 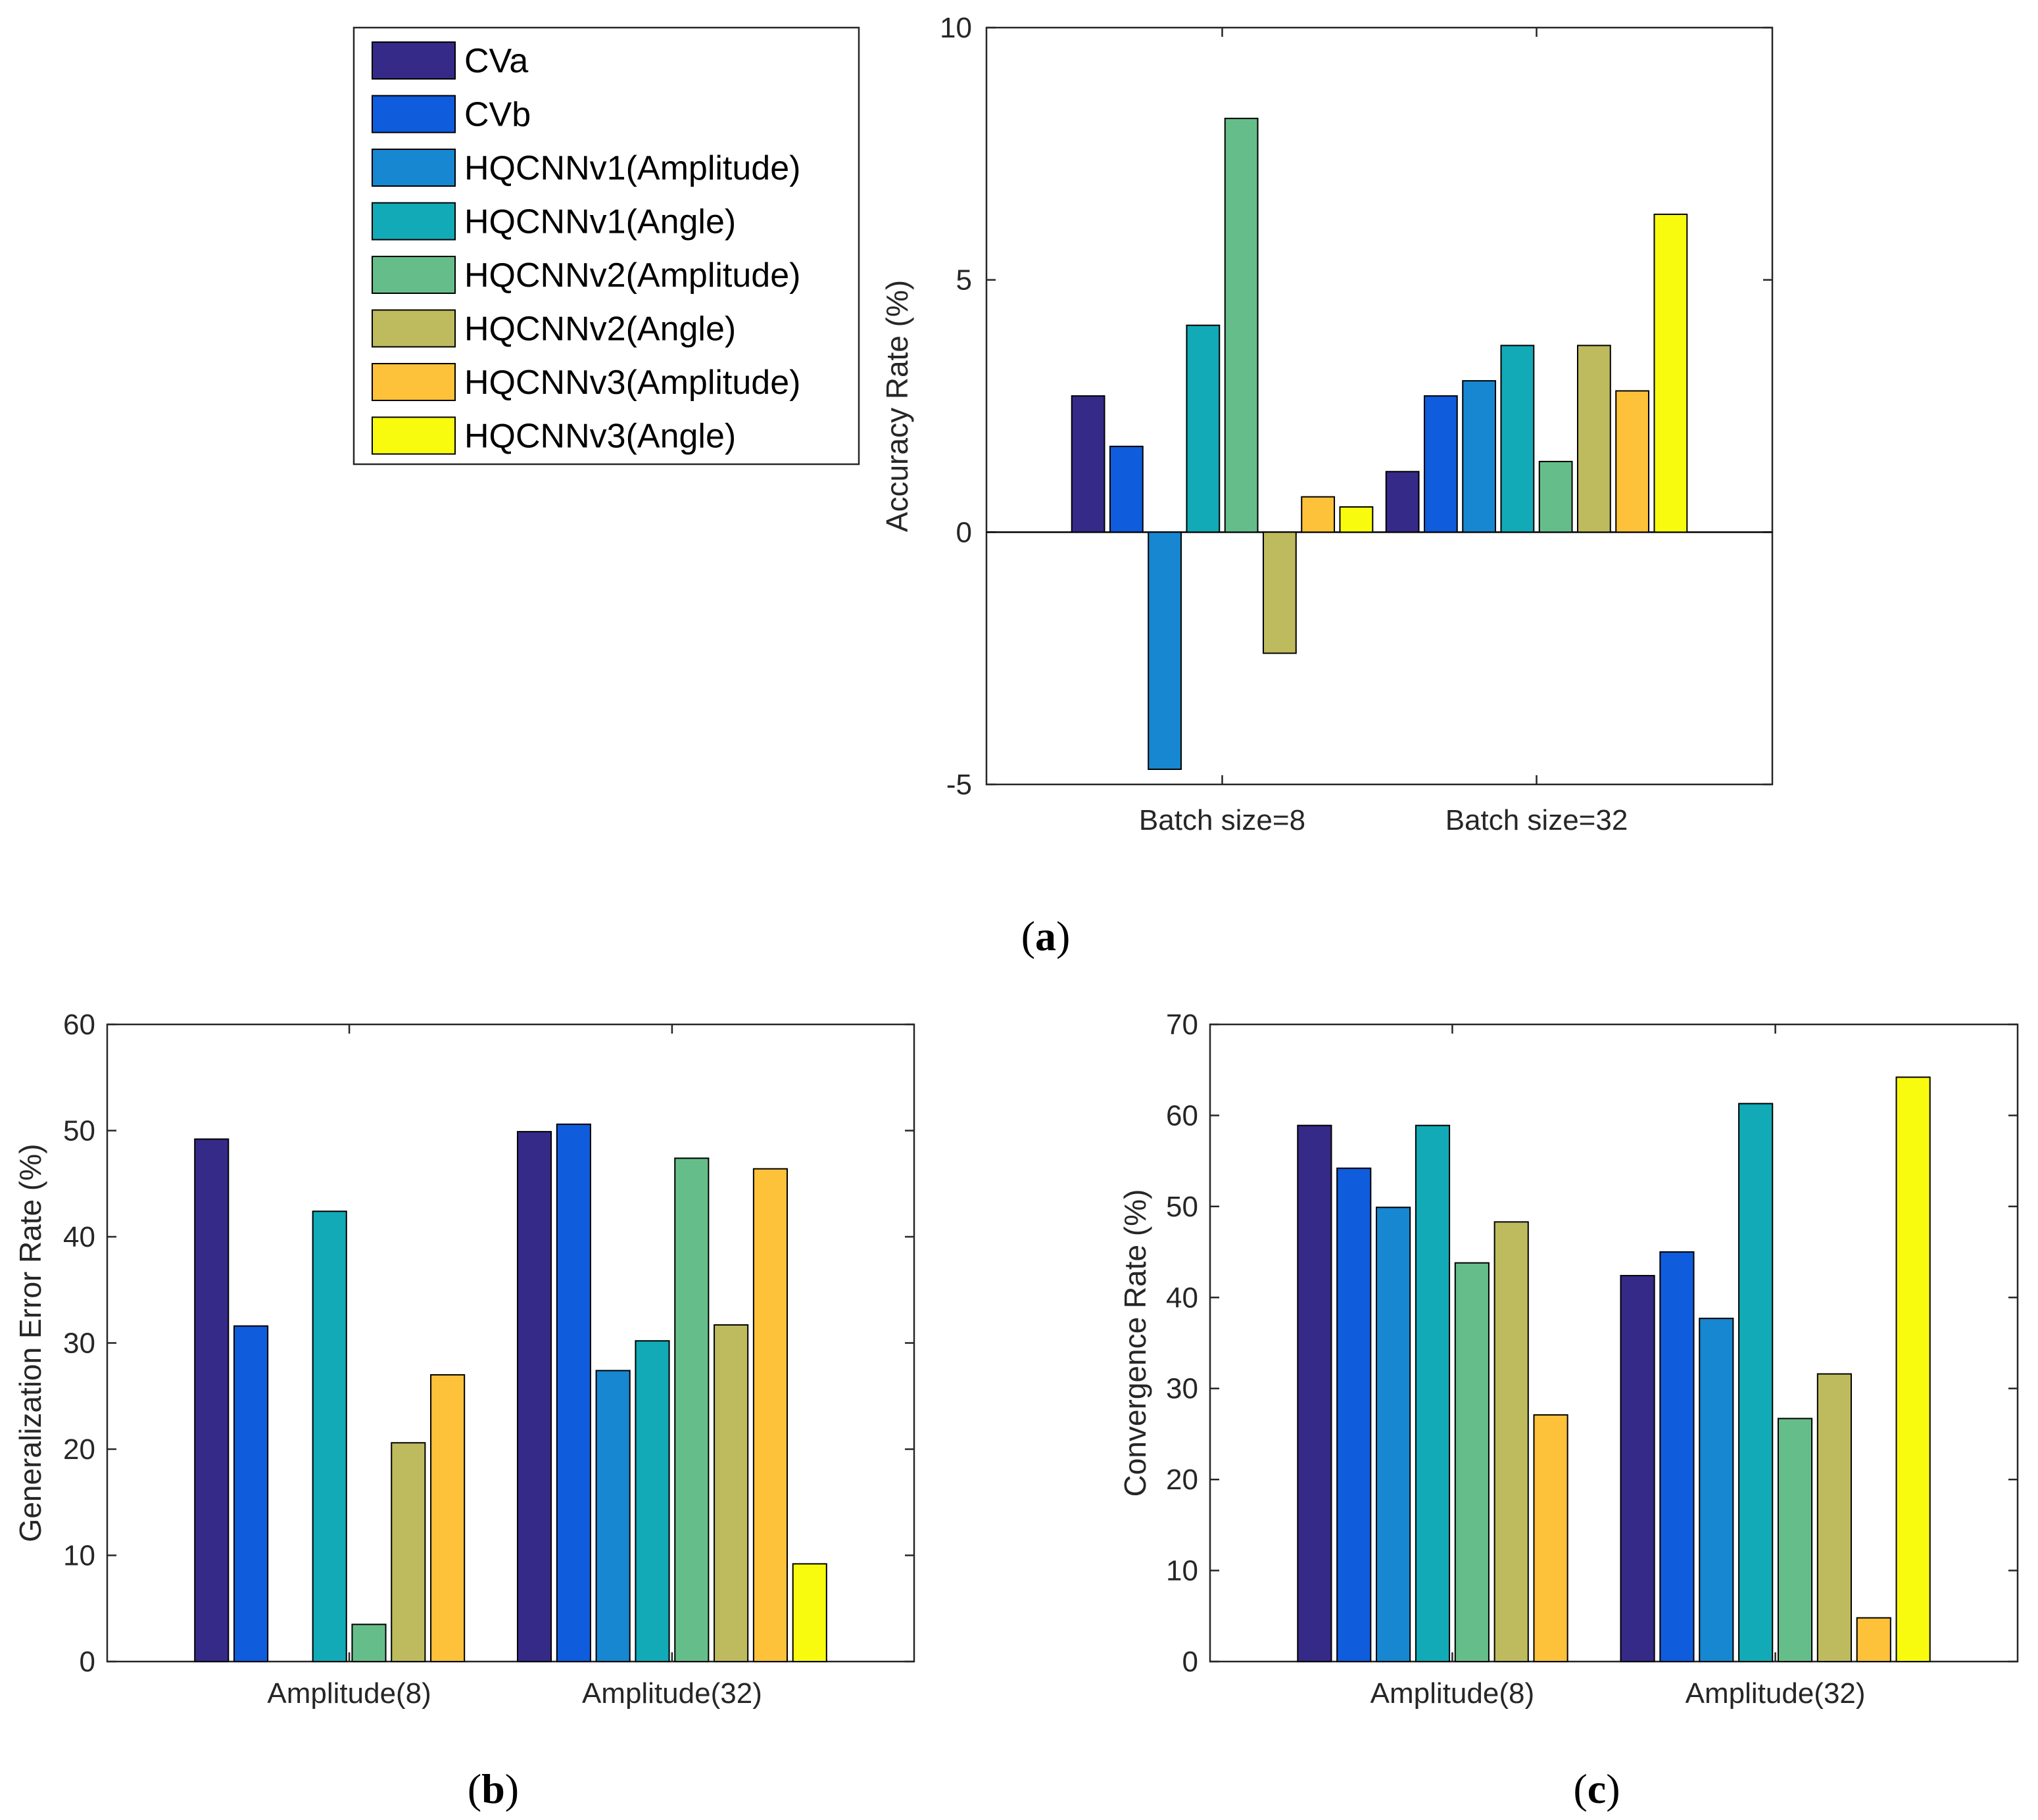 I want to click on y-axis-label: Accuracy Rate (%), so click(x=897, y=406).